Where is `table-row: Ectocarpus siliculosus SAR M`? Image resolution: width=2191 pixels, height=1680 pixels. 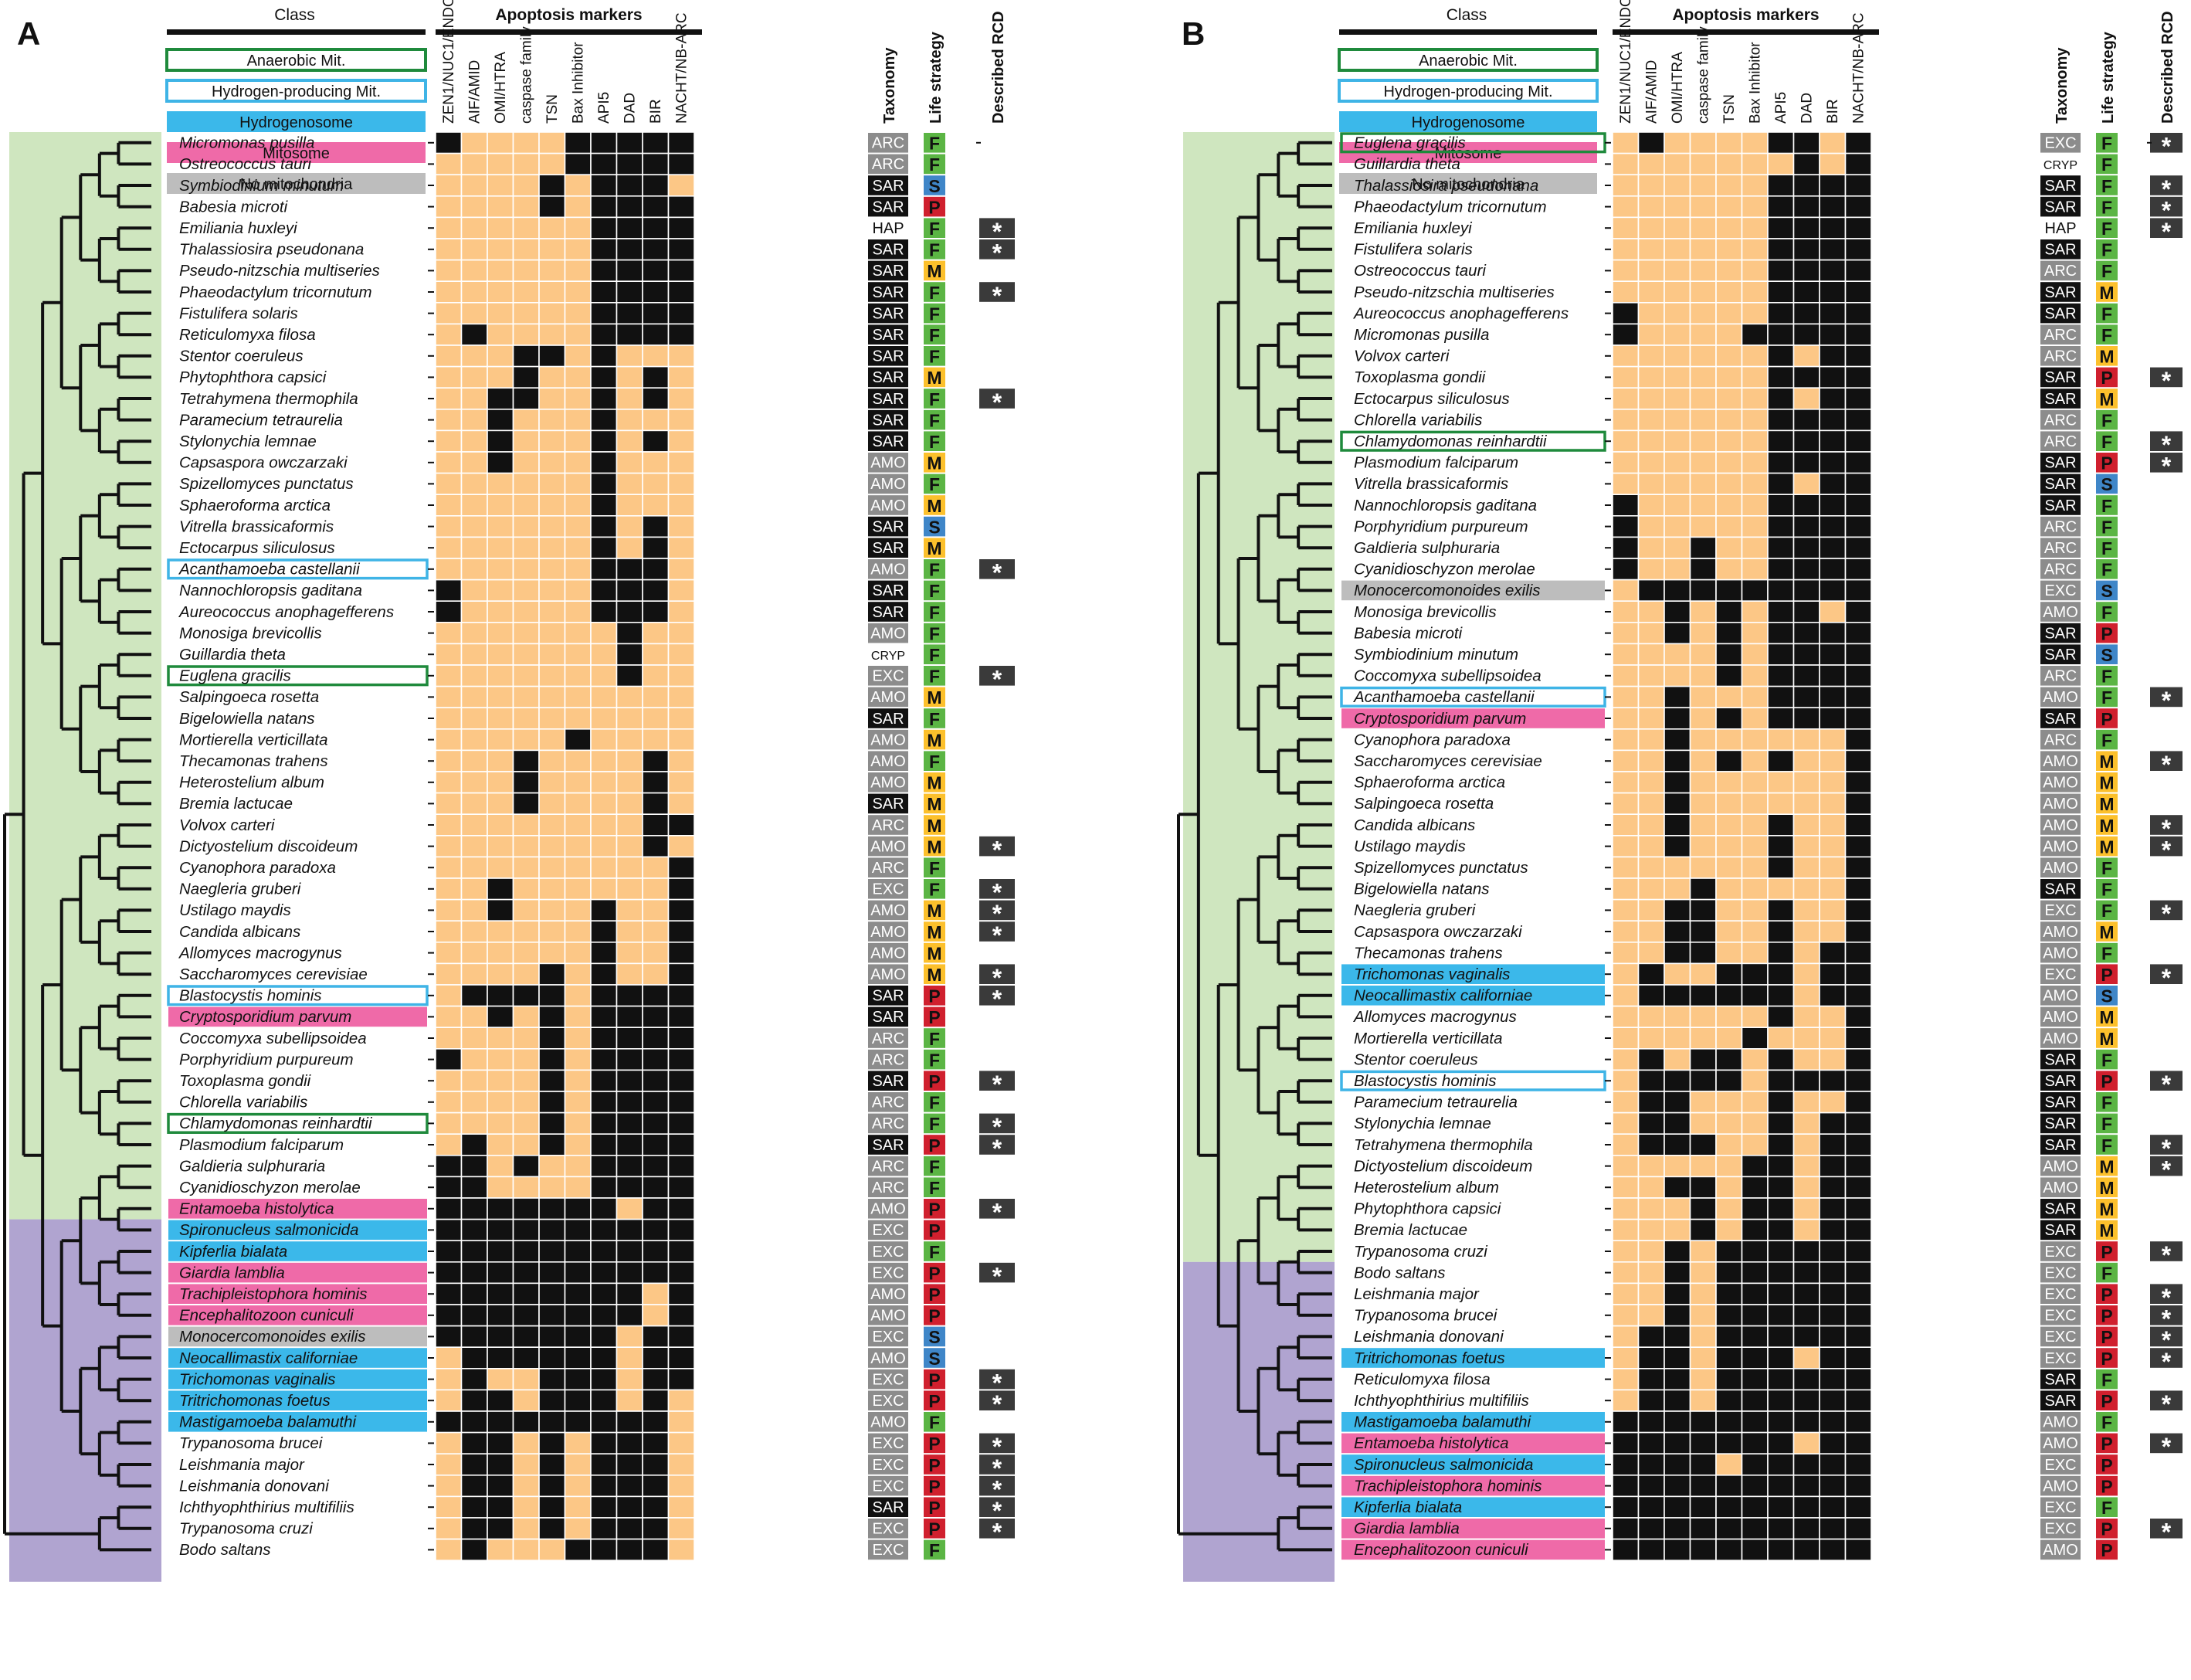
table-row: Ectocarpus siliculosus SAR M is located at coordinates (562, 547).